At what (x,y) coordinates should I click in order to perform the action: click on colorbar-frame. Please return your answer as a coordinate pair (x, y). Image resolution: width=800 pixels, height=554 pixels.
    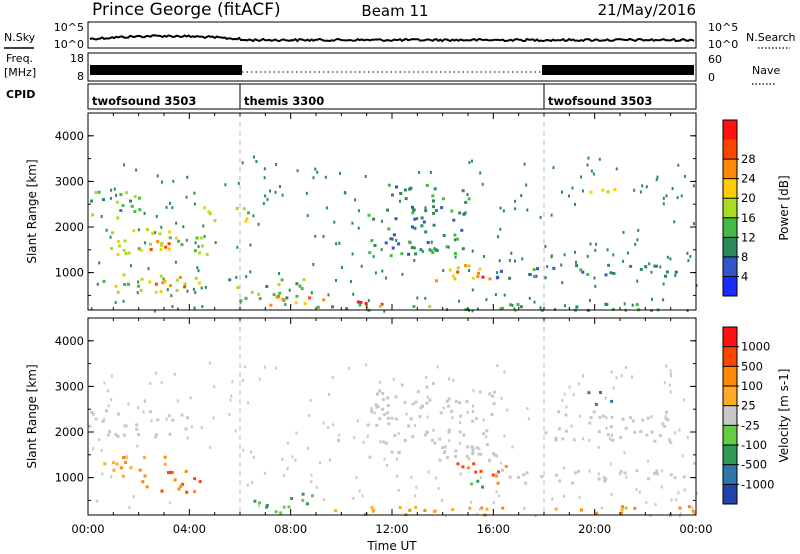
    Looking at the image, I should click on (730, 208).